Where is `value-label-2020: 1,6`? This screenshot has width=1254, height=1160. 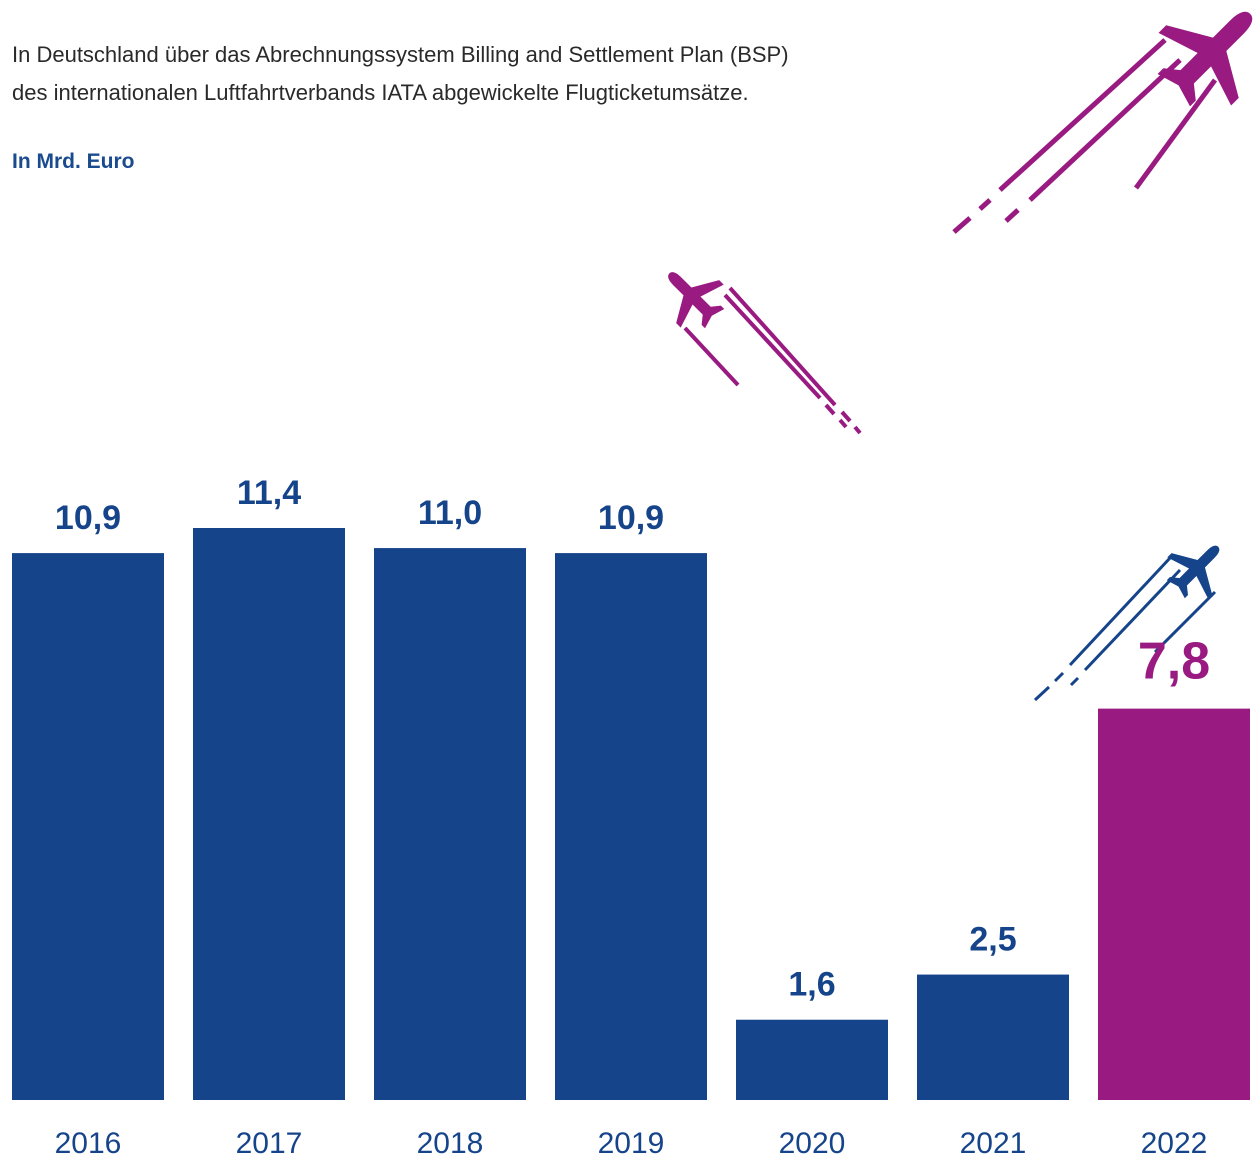
value-label-2020: 1,6 is located at coordinates (811, 985).